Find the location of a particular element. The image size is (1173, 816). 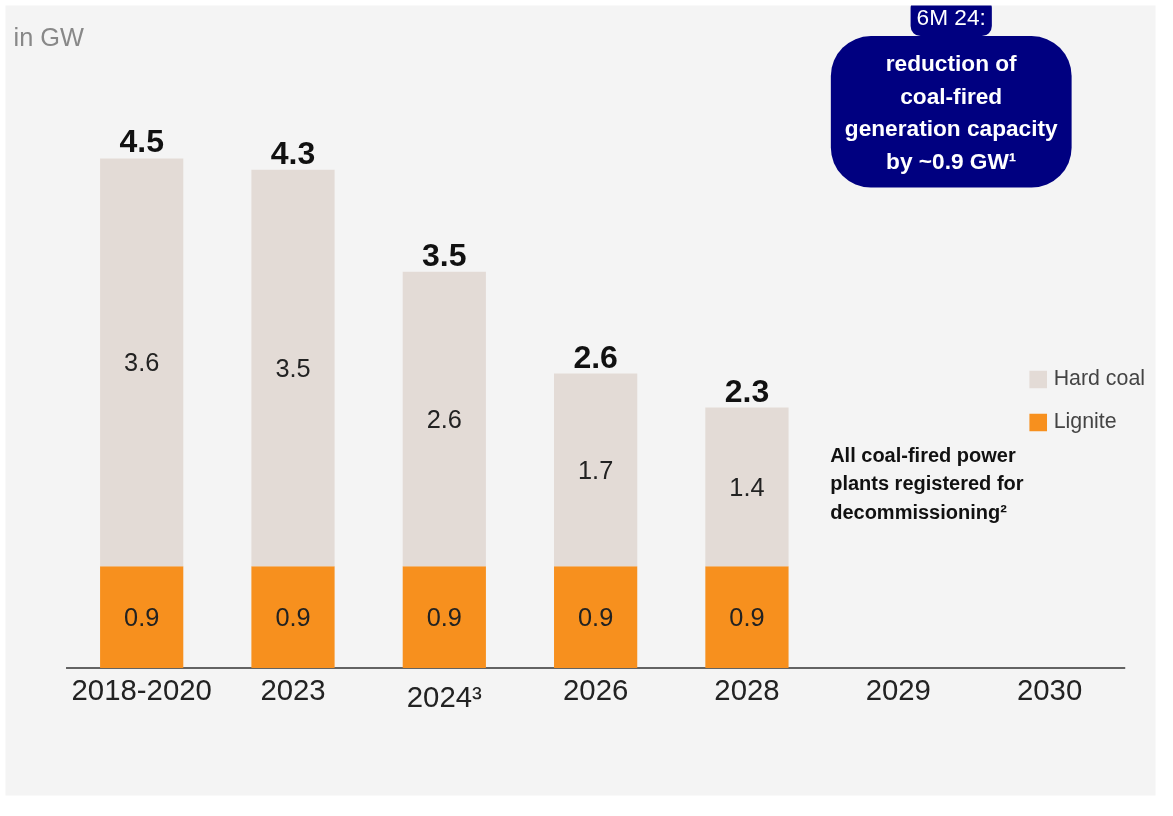

total-label: 4.3 is located at coordinates (293, 152).